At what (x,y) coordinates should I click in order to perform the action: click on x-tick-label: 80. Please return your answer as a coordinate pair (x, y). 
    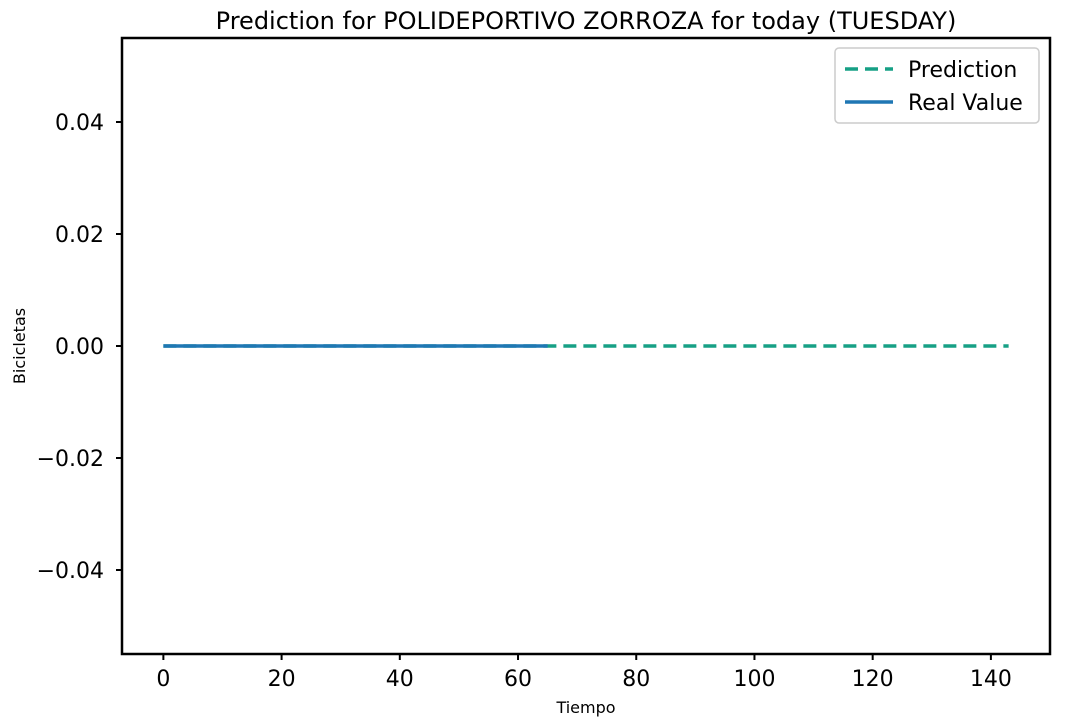
    Looking at the image, I should click on (636, 679).